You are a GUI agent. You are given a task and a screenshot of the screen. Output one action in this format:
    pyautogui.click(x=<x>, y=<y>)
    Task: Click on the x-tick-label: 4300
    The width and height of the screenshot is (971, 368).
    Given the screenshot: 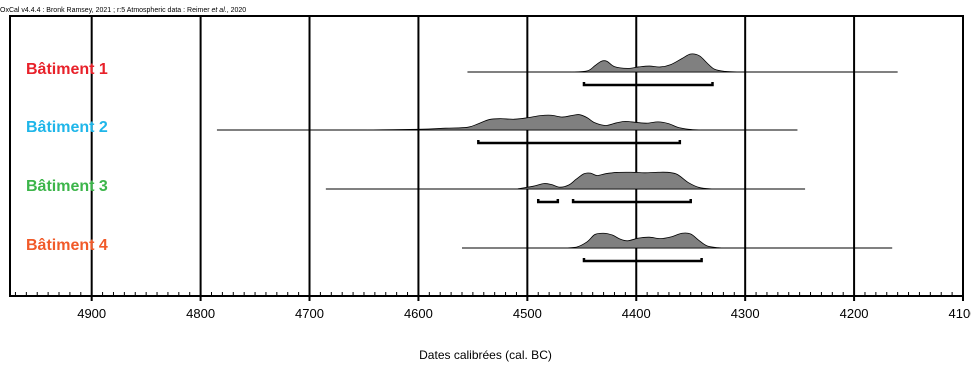 What is the action you would take?
    pyautogui.click(x=745, y=313)
    